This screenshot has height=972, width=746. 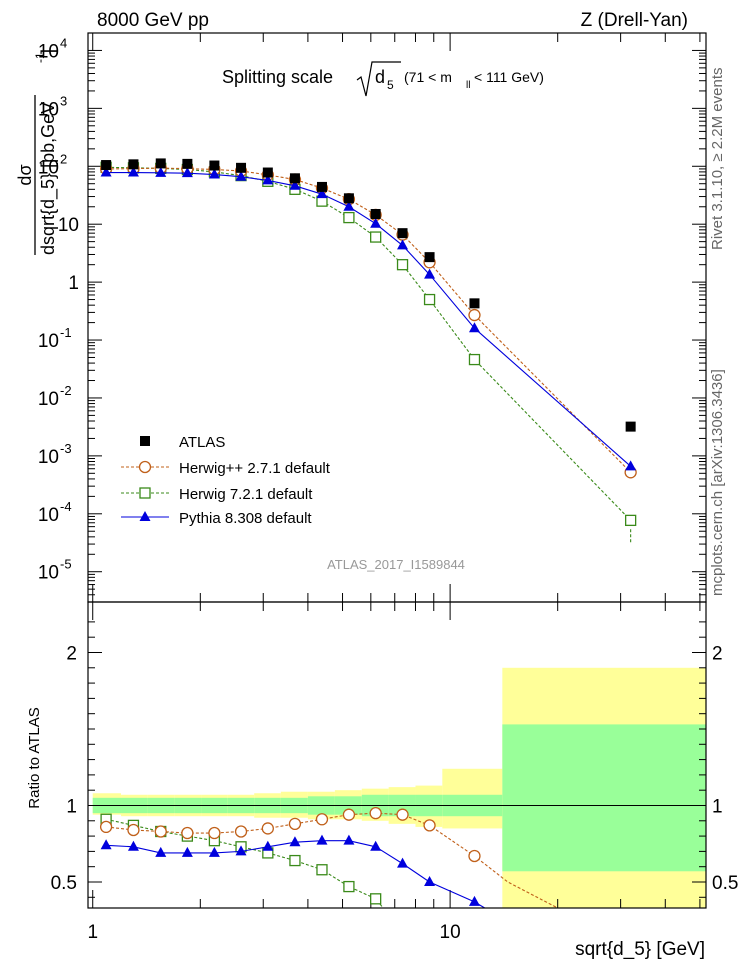 What do you see at coordinates (380, 77) in the screenshot?
I see `title-root: d` at bounding box center [380, 77].